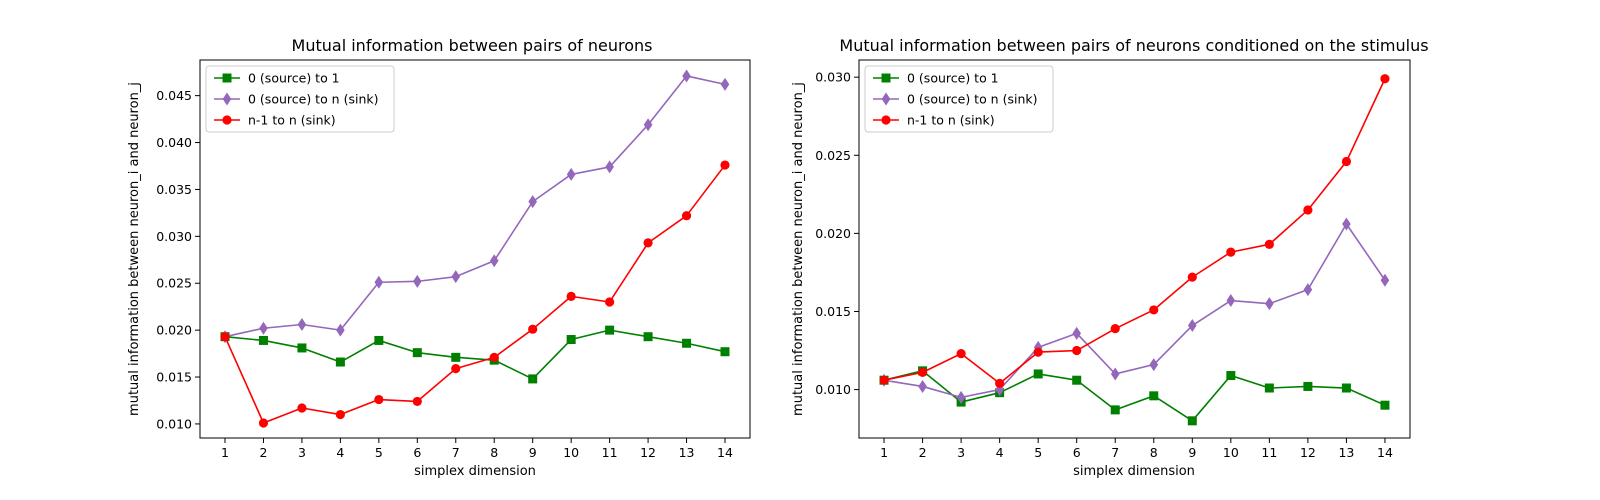 This screenshot has height=500, width=1600. What do you see at coordinates (1269, 452) in the screenshot?
I see `x-tick-label: 11` at bounding box center [1269, 452].